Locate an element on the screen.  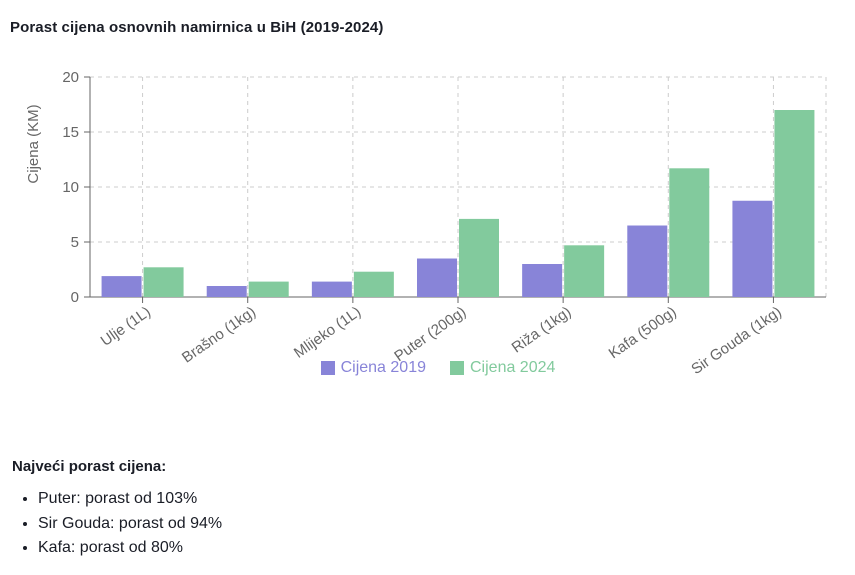
x-category-label: Sir Gouda (1kg) is located at coordinates (736, 340).